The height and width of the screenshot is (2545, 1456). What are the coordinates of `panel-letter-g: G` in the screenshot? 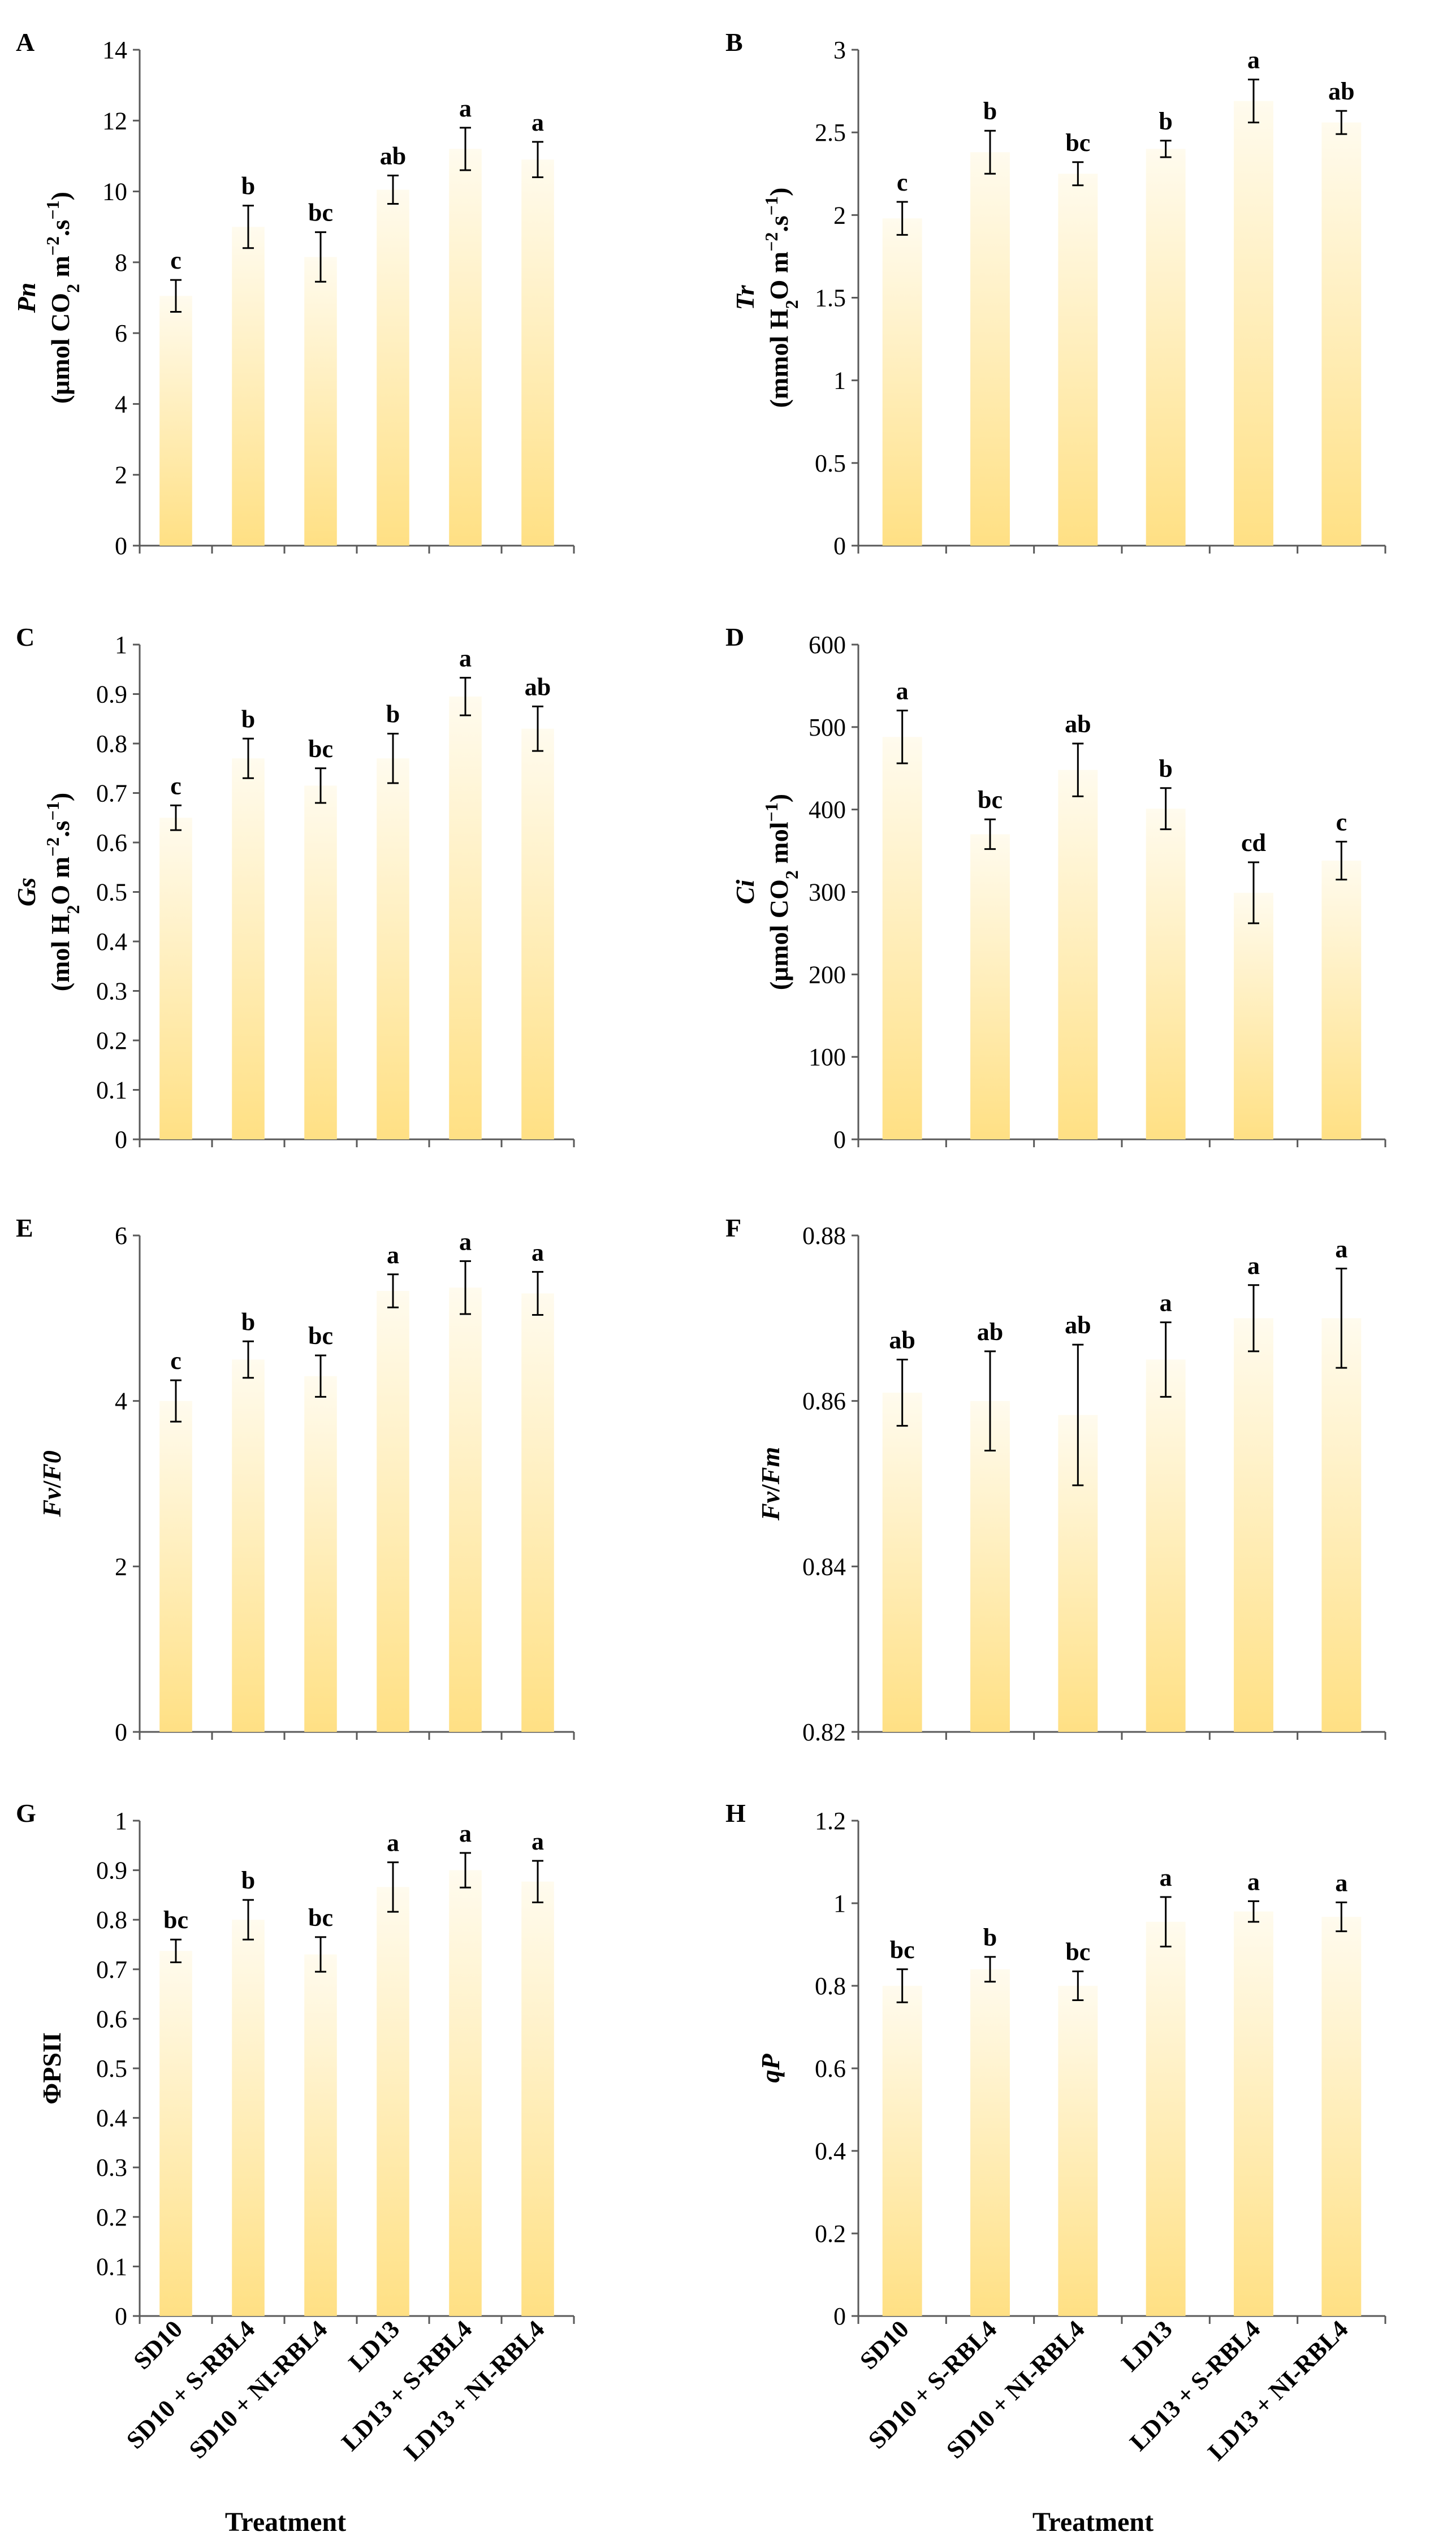 It's located at (26, 1813).